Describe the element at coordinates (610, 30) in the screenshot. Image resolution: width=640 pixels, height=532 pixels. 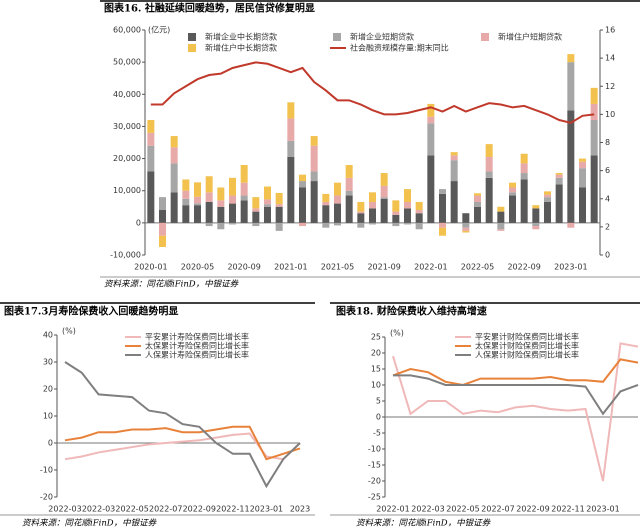
I see `y2-tick-label: 16` at that location.